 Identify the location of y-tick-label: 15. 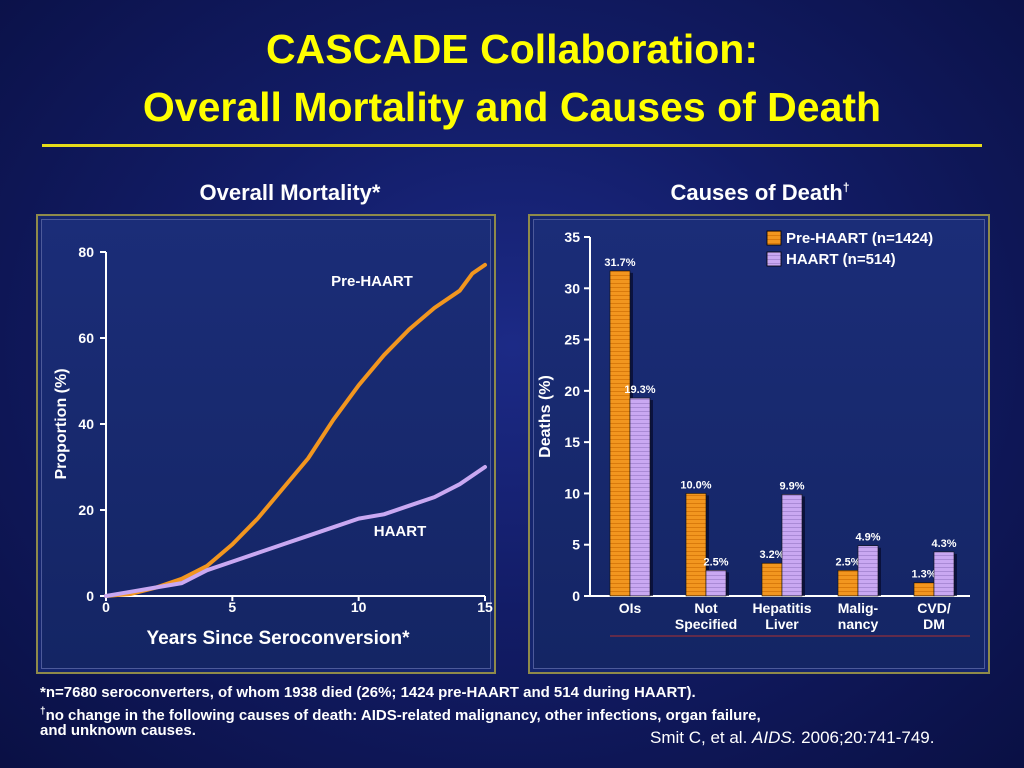
(572, 442).